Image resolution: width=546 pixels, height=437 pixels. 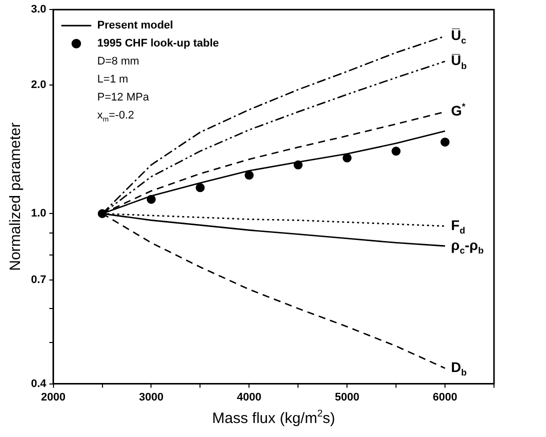 What do you see at coordinates (135, 26) in the screenshot?
I see `legend-label: Present model` at bounding box center [135, 26].